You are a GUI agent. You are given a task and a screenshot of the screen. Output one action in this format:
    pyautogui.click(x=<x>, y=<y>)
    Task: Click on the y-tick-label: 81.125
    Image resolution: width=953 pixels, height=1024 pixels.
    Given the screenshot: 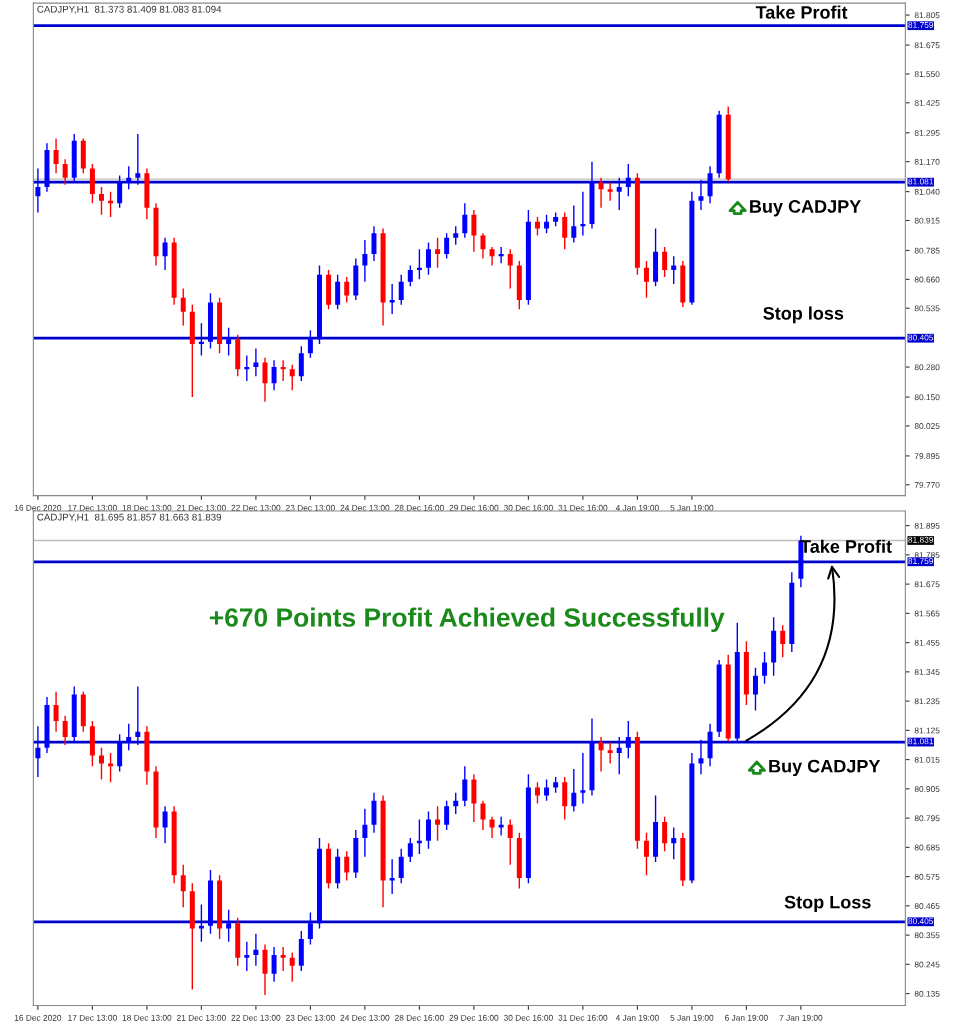 What is the action you would take?
    pyautogui.click(x=927, y=730)
    